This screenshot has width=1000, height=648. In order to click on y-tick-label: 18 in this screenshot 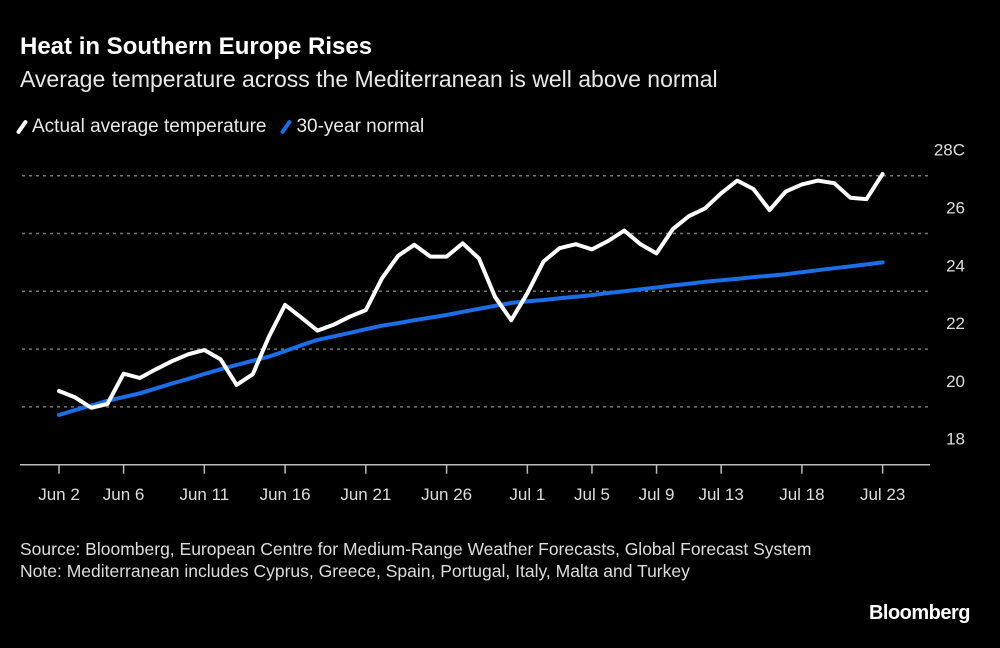, I will do `click(955, 439)`.